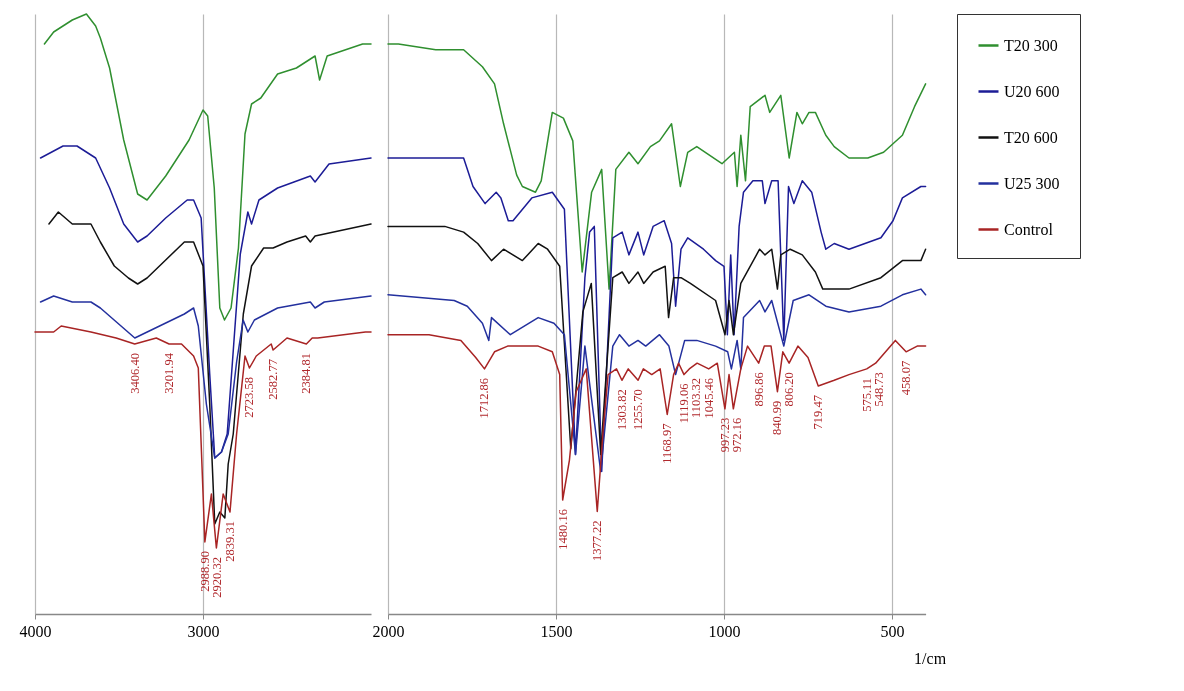 Image resolution: width=1184 pixels, height=691 pixels. What do you see at coordinates (203, 631) in the screenshot?
I see `x-tick-label: 3000` at bounding box center [203, 631].